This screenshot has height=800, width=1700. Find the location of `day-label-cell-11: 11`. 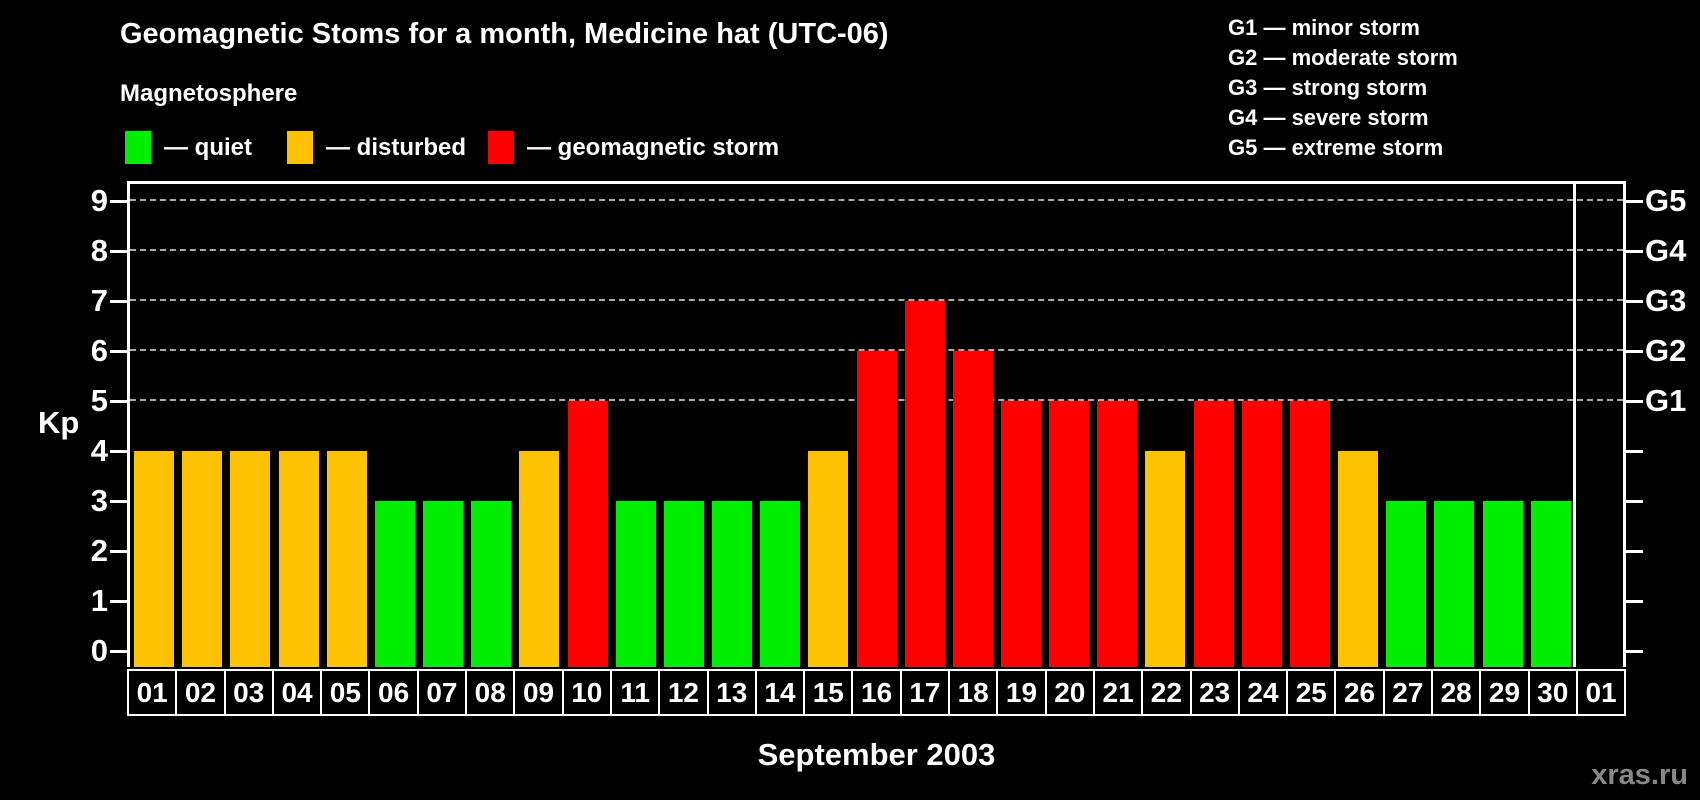

day-label-cell-11: 11 is located at coordinates (635, 692).